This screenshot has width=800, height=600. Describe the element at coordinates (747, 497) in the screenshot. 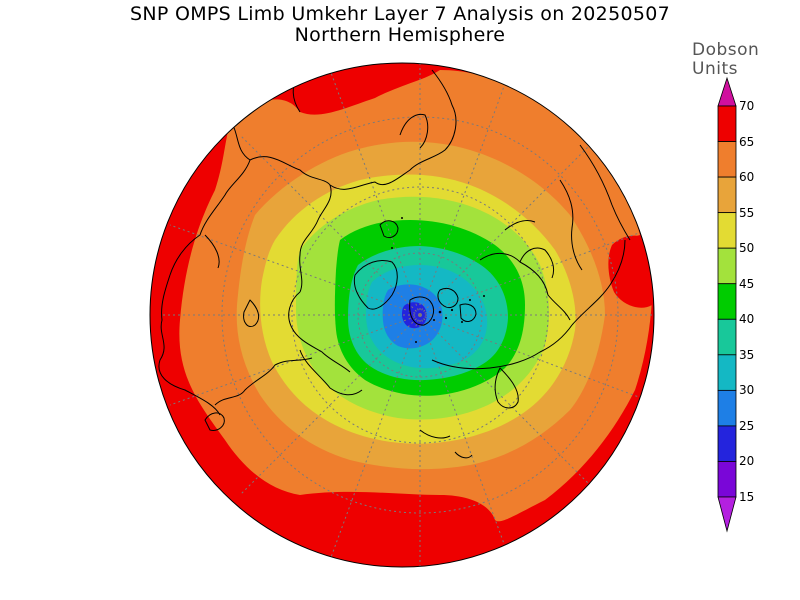

I see `colorbar-tick-label: 15` at that location.